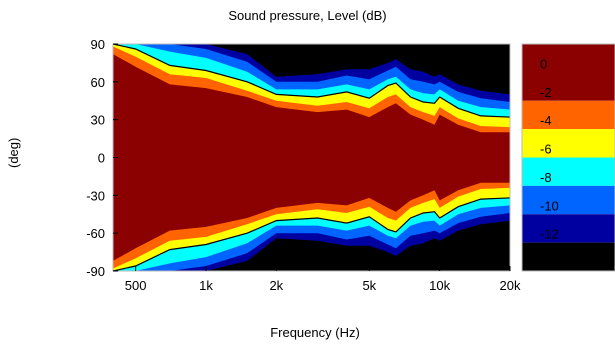 The width and height of the screenshot is (615, 348). What do you see at coordinates (546, 177) in the screenshot?
I see `colorbar-tick-label: -8` at bounding box center [546, 177].